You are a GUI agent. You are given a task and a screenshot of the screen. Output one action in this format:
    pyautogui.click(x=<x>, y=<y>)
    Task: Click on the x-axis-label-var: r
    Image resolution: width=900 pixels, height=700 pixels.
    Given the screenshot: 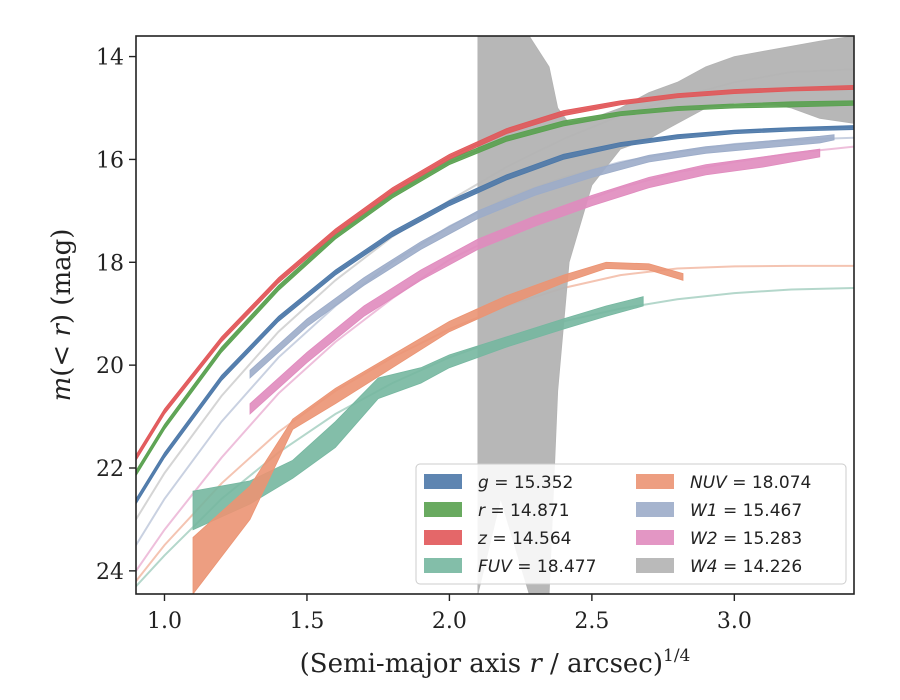 What is the action you would take?
    pyautogui.click(x=536, y=664)
    